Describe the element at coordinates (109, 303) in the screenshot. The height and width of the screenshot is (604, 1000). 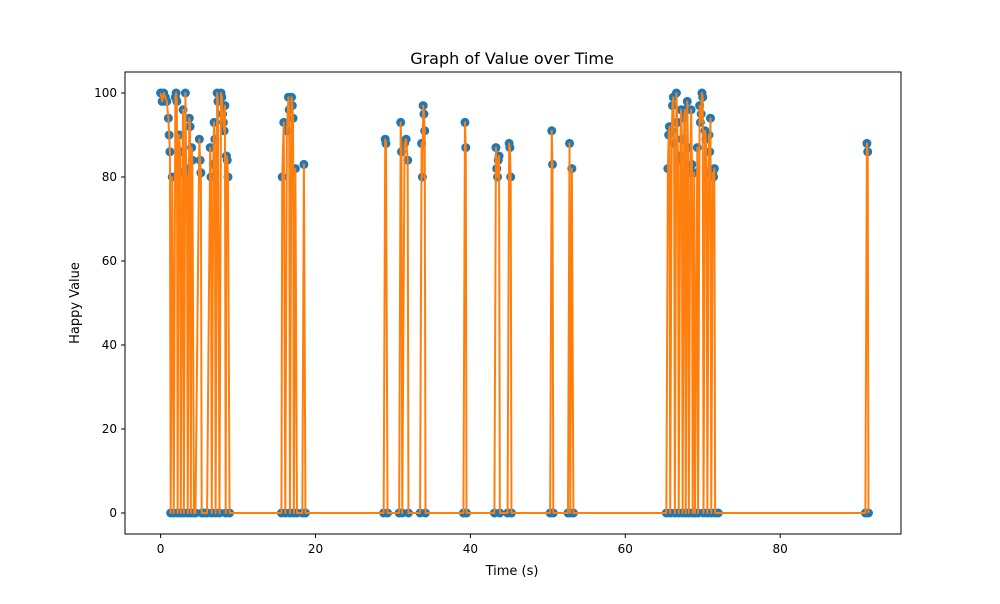
I see `y-axis: 0 20 40 60 80 100` at that location.